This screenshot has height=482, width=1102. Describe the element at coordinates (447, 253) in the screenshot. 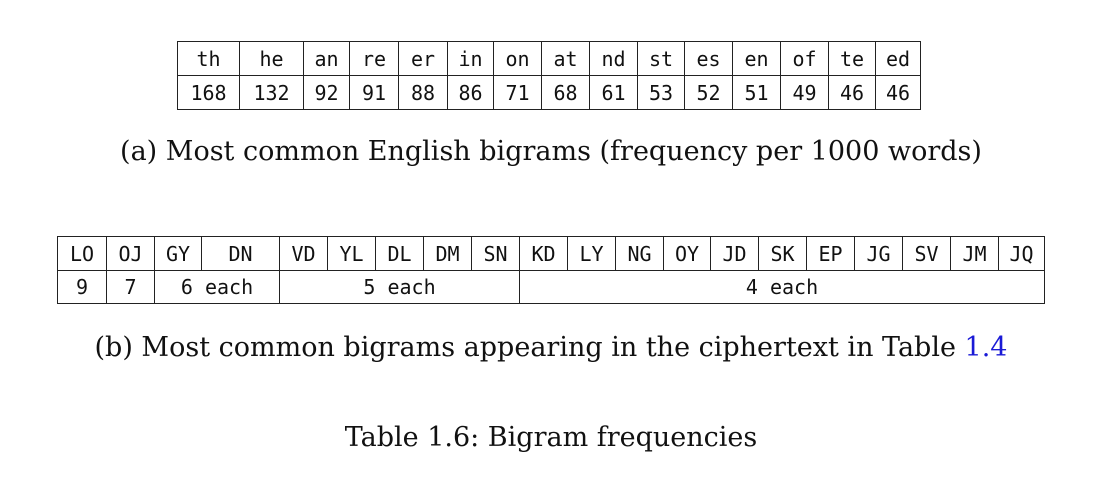

I see `cipher-bigram-cell: DM` at that location.